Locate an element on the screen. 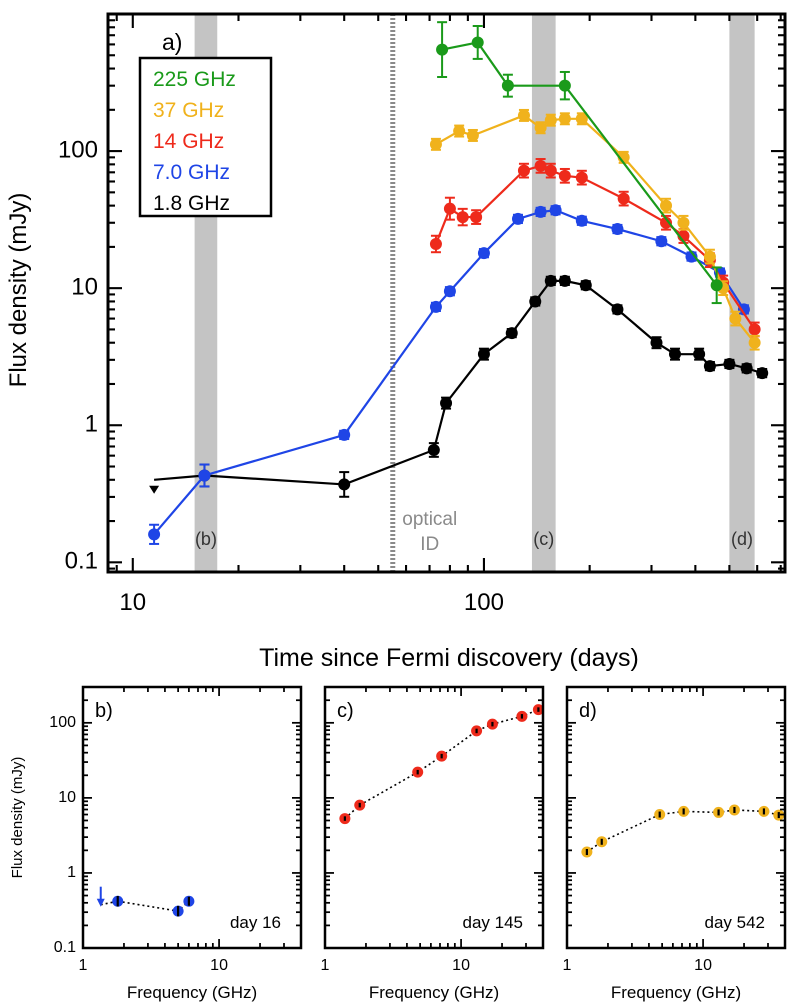 The image size is (803, 1003). upper-limit-arrow is located at coordinates (154, 489).